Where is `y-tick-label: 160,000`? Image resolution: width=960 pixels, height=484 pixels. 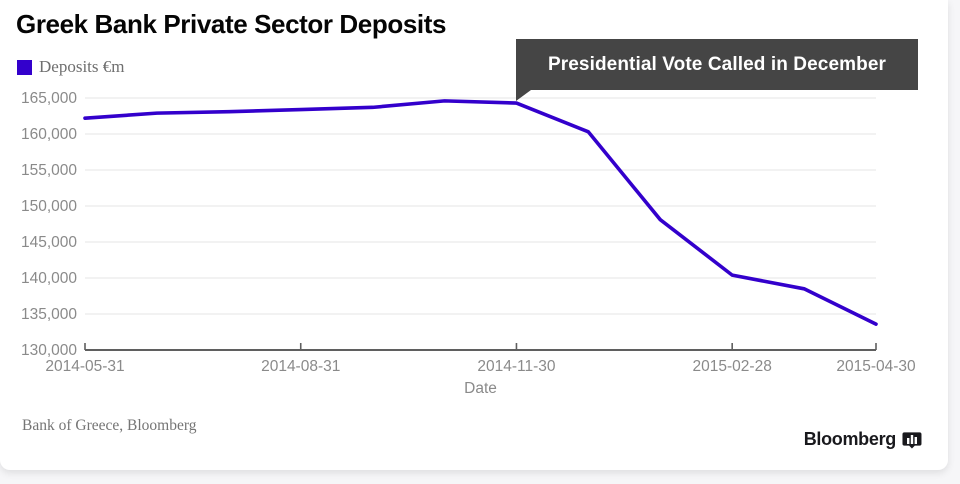
y-tick-label: 160,000 is located at coordinates (49, 134).